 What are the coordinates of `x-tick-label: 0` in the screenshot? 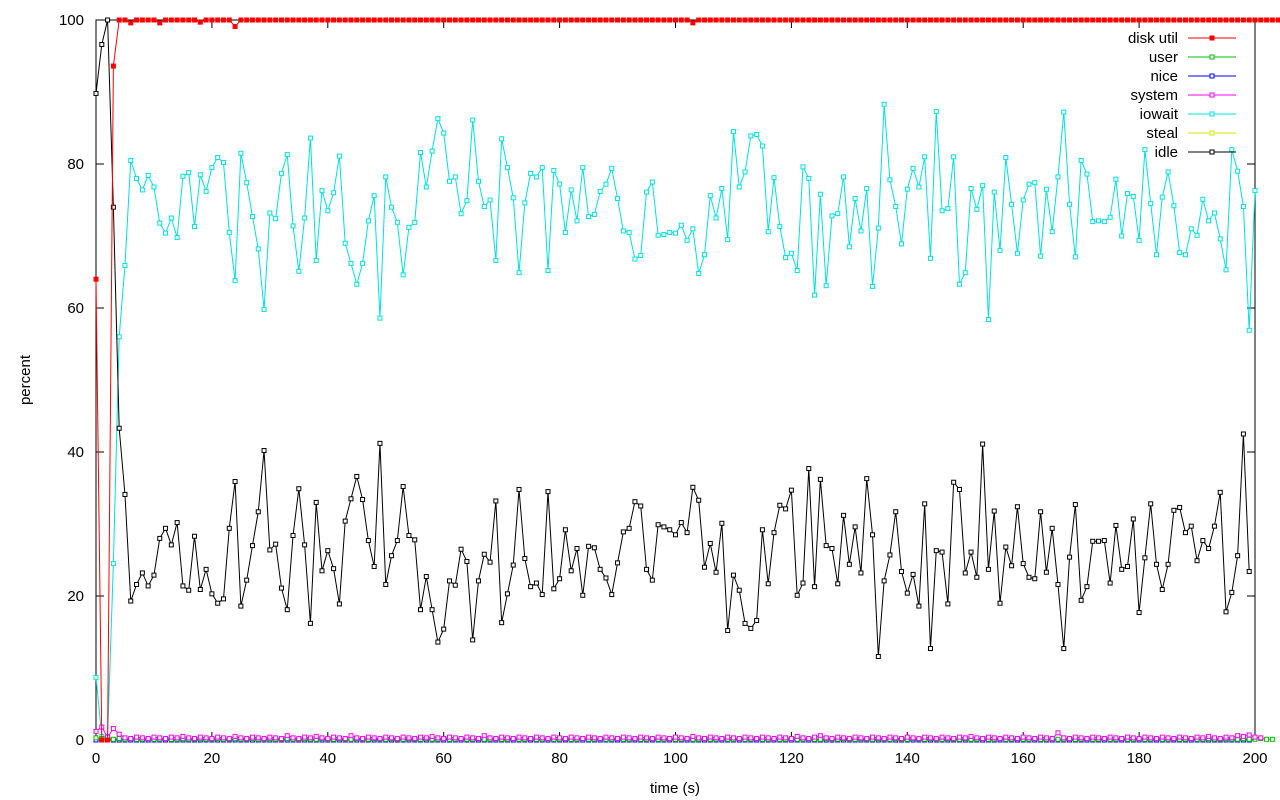 It's located at (96, 758).